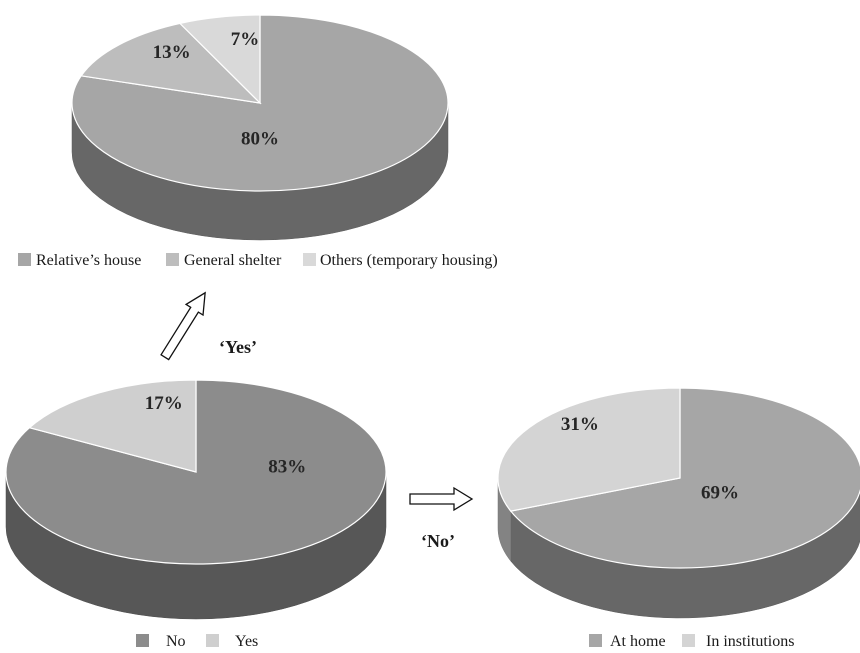 The image size is (860, 653). I want to click on legend-evacuated: No Yes, so click(197, 641).